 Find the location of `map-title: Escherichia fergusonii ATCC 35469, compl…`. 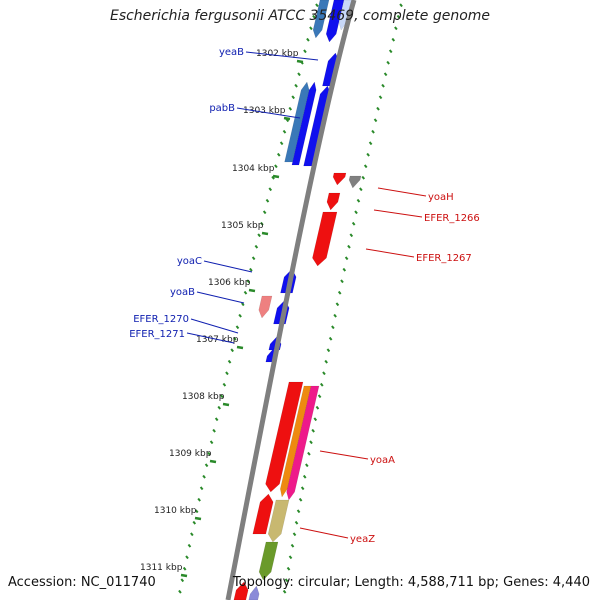

map-title: Escherichia fergusonii ATCC 35469, compl… is located at coordinates (300, 16).